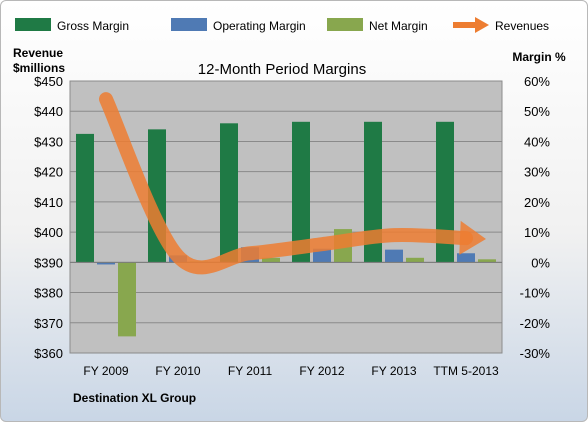 This screenshot has width=588, height=422. I want to click on legend-swatch-net-margin, so click(345, 24).